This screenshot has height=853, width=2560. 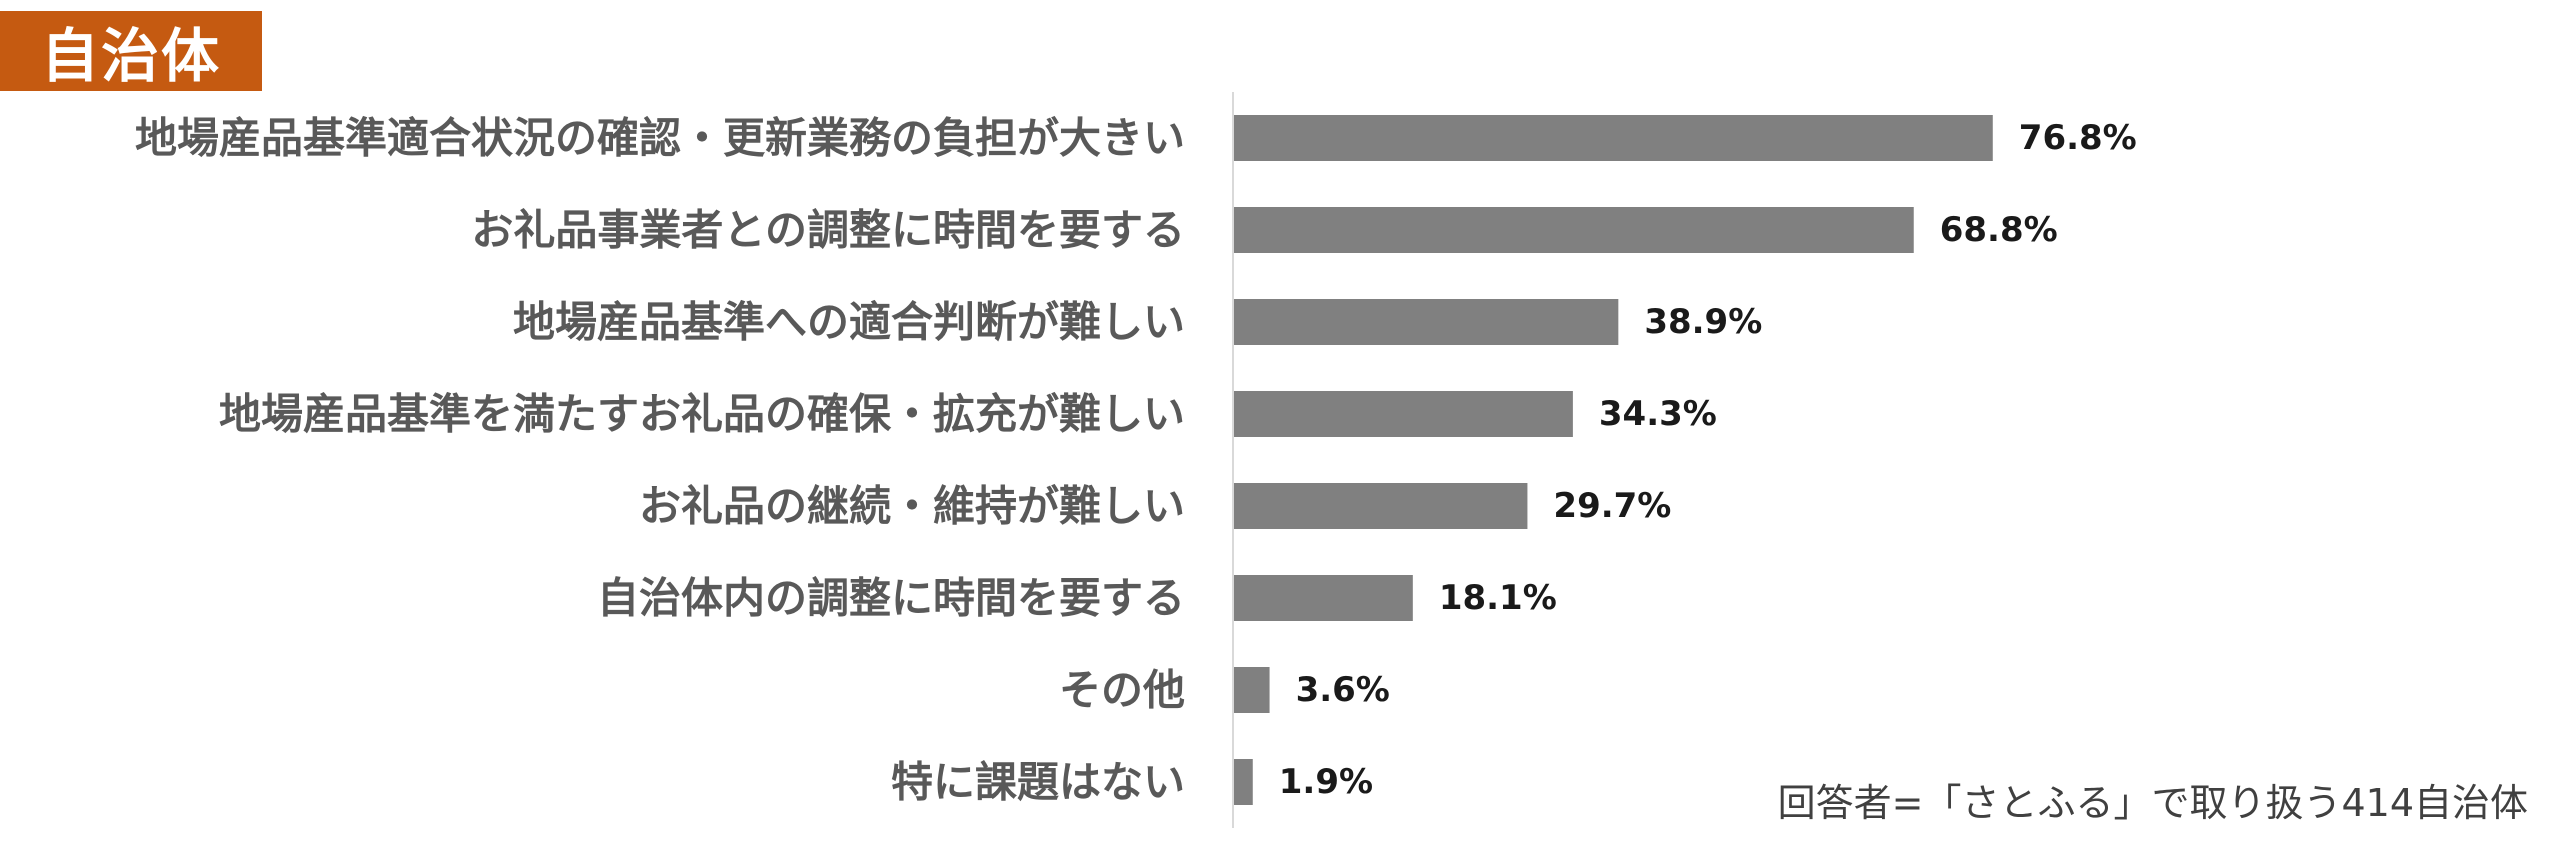 What do you see at coordinates (130, 56) in the screenshot?
I see `group-tag-label: 自治体` at bounding box center [130, 56].